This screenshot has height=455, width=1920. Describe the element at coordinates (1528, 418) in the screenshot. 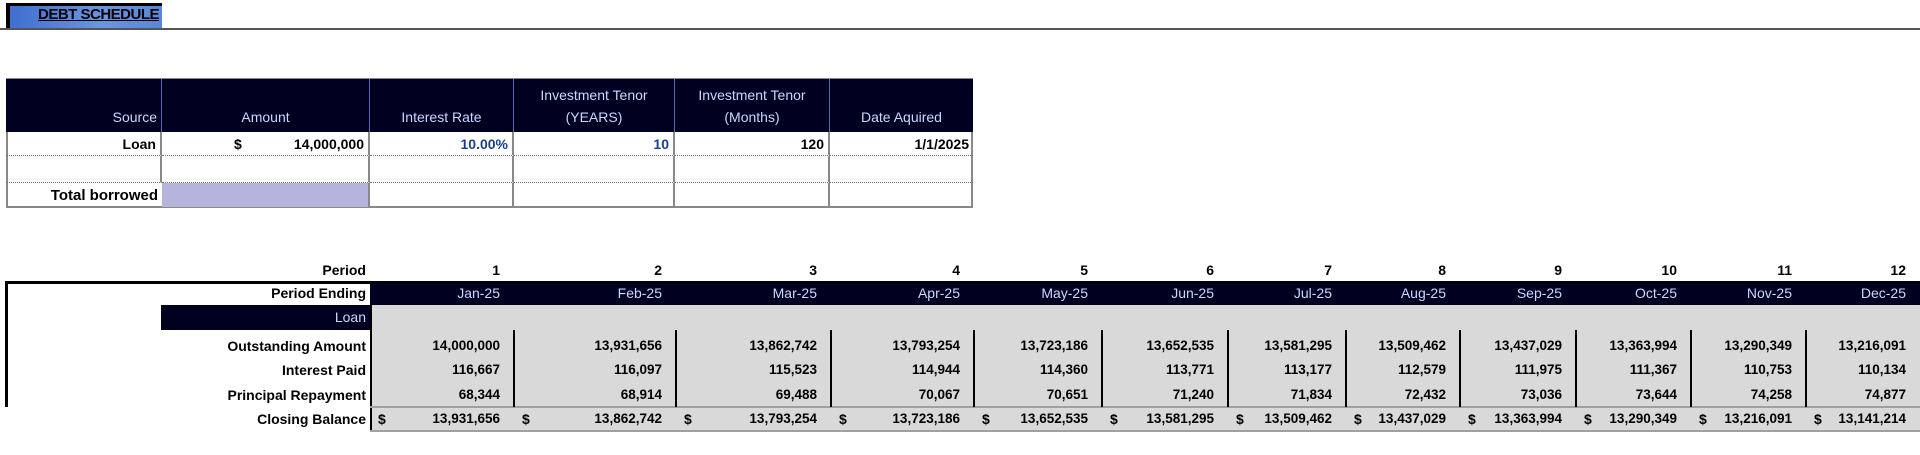

I see `closing-balance-cell: 13,363,994` at that location.